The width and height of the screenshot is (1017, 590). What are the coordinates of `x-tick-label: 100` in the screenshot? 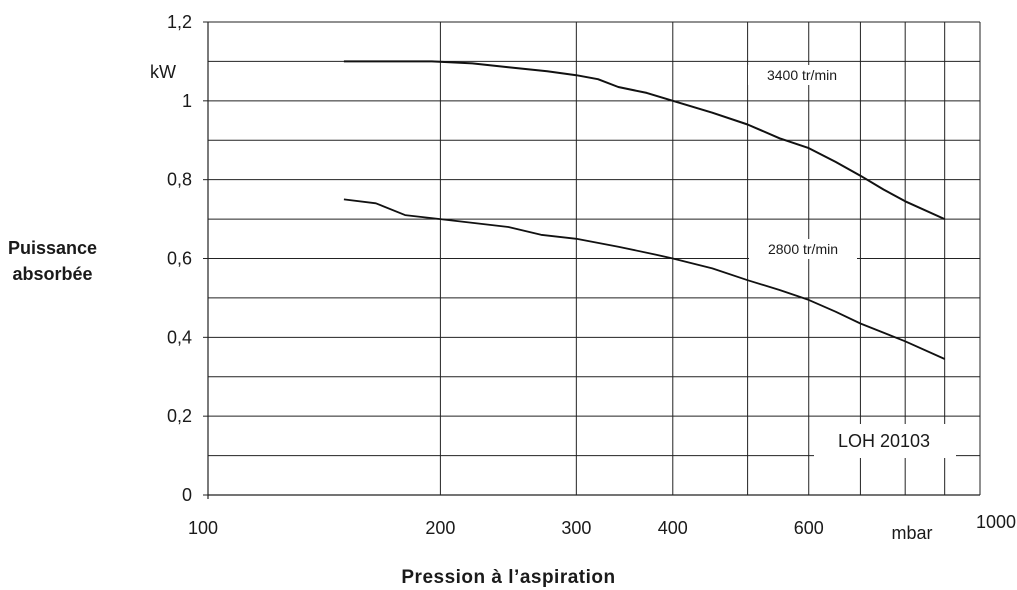 It's located at (203, 528).